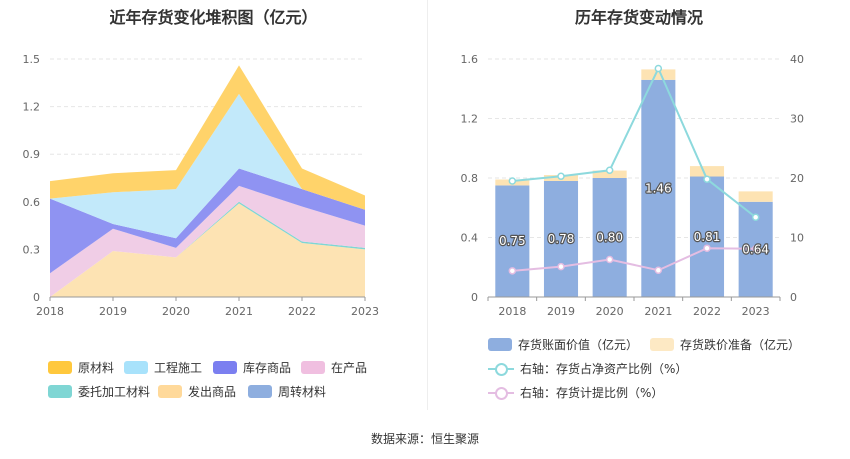 The height and width of the screenshot is (459, 850). I want to click on legend-label: 存货账面价值（亿元）, so click(578, 345).